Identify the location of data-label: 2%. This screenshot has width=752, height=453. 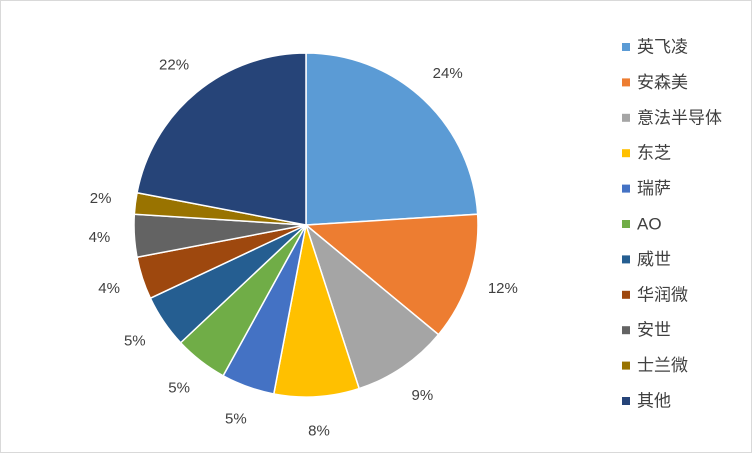
(101, 198).